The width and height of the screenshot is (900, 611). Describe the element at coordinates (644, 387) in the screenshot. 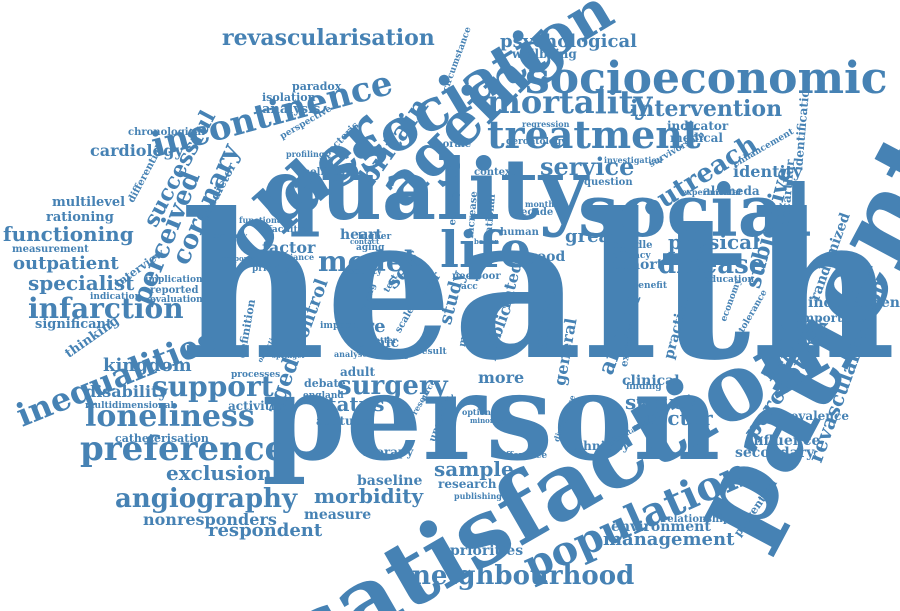

I see `word-finding: finding` at that location.